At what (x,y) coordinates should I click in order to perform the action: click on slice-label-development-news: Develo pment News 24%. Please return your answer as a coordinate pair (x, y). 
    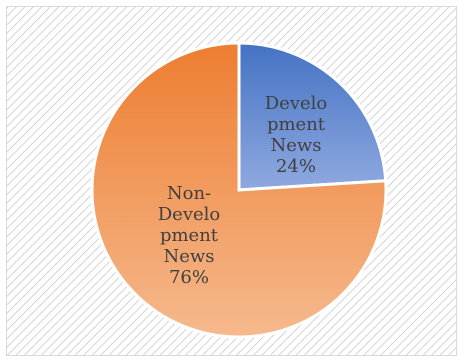
    Looking at the image, I should click on (296, 135).